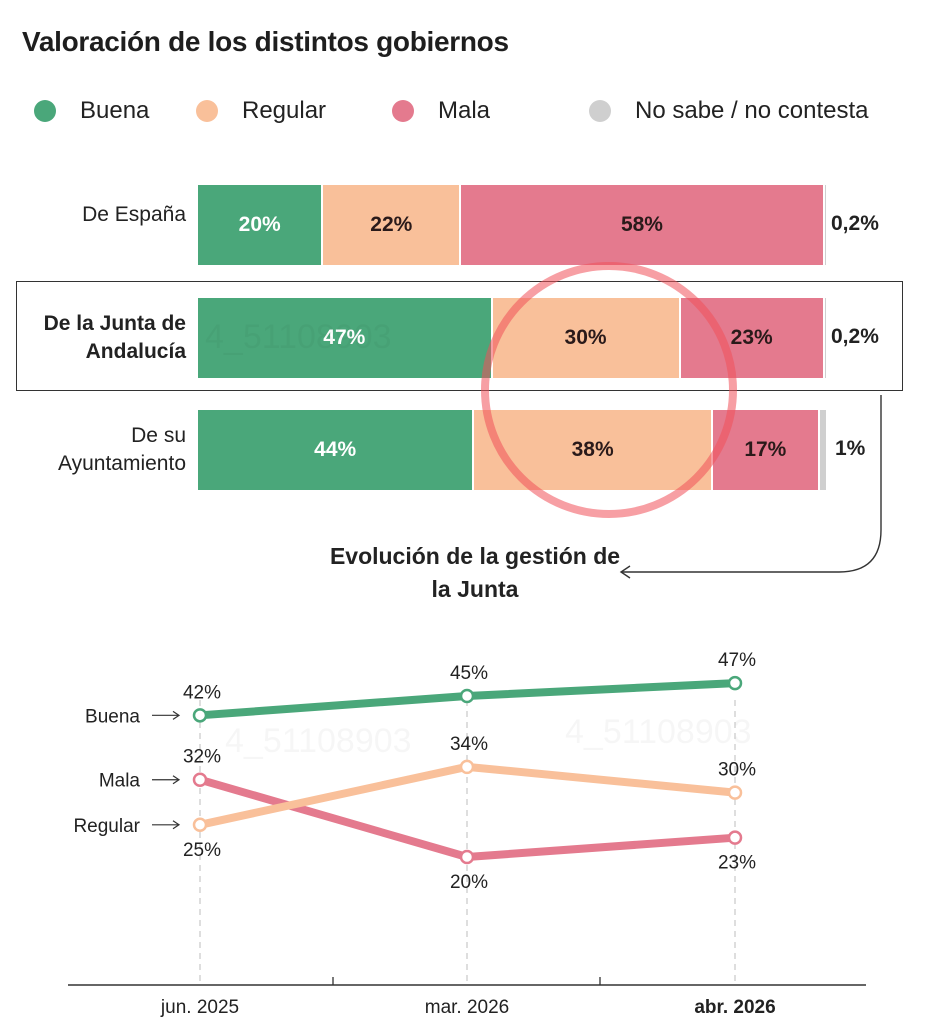 The width and height of the screenshot is (933, 1024). What do you see at coordinates (737, 660) in the screenshot?
I see `data-label: 47%` at bounding box center [737, 660].